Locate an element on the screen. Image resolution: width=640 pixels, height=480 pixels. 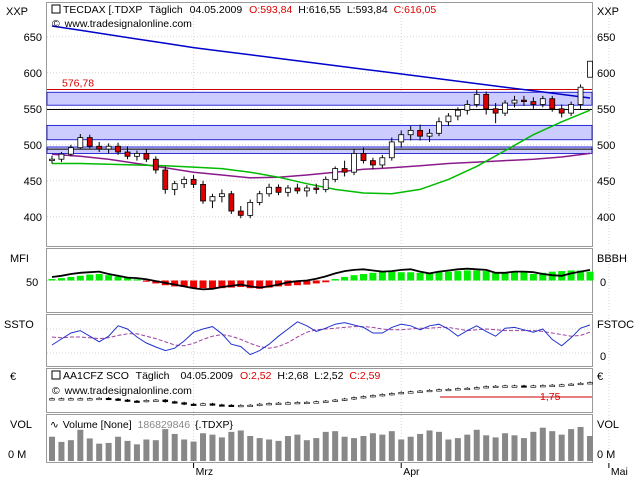
y-tick-label-left: 500 is located at coordinates (33, 146).